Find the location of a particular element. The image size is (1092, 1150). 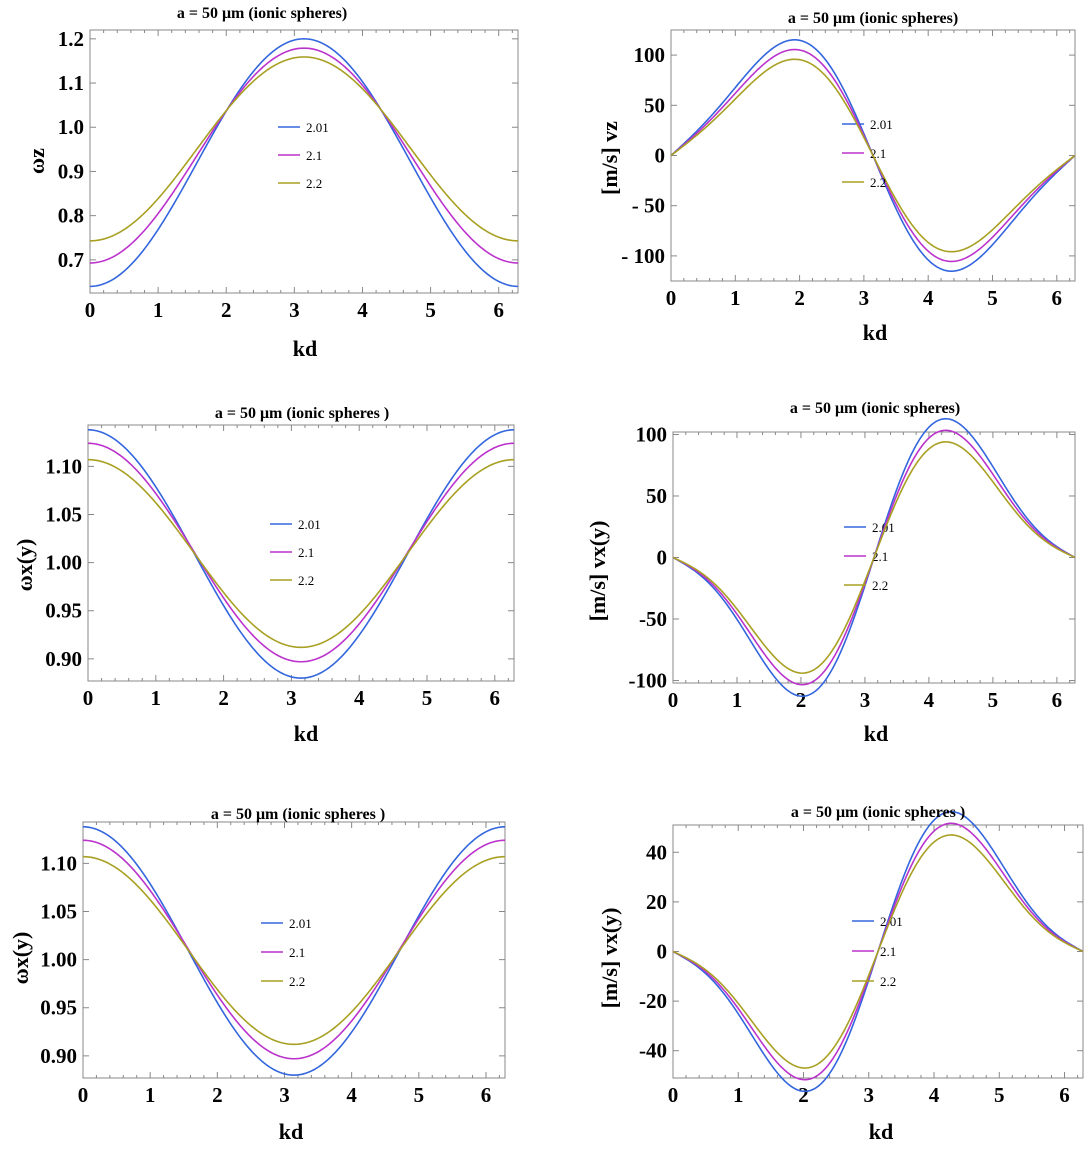

panel-3-ytick-label: 0.95 is located at coordinates (63, 611).